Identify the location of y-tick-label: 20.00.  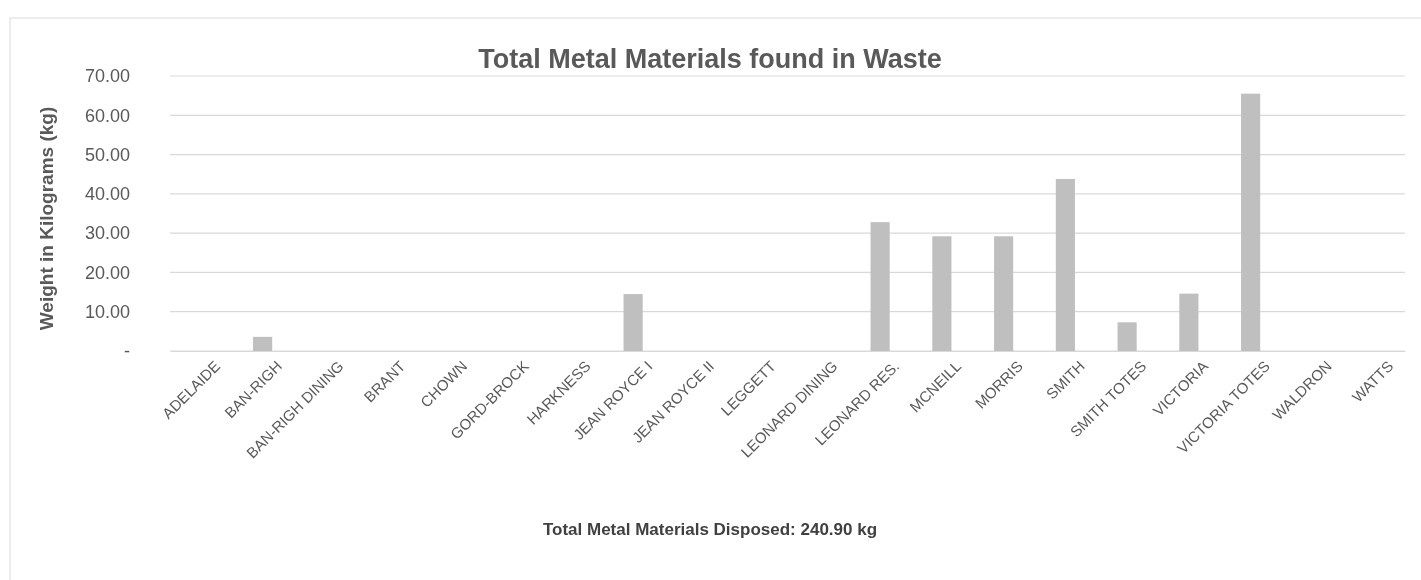
(107, 272).